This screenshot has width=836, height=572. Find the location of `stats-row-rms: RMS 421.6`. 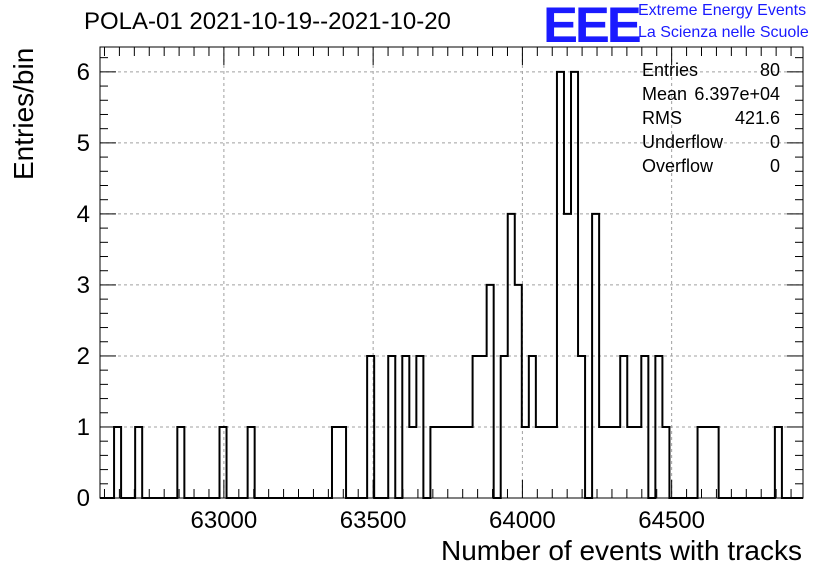

stats-row-rms: RMS 421.6 is located at coordinates (711, 120).